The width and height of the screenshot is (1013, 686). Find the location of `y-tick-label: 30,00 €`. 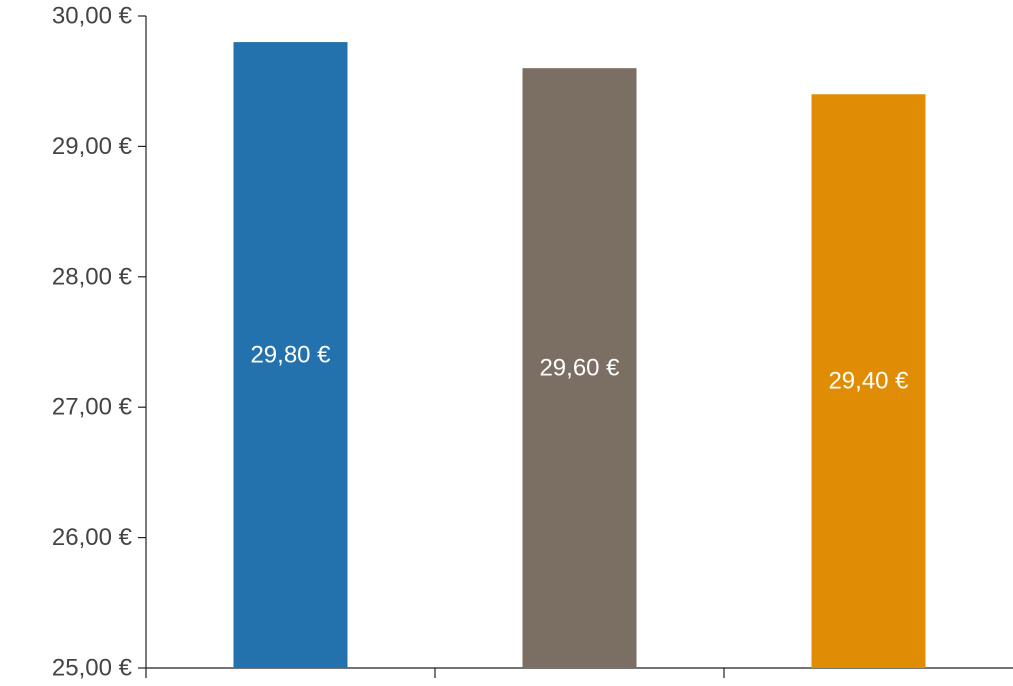

y-tick-label: 30,00 € is located at coordinates (92, 16).